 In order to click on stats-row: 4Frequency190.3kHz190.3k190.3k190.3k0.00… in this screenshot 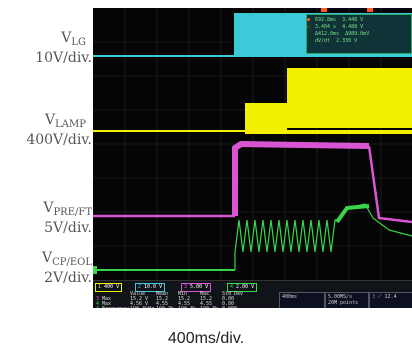, I will do `click(170, 308)`.